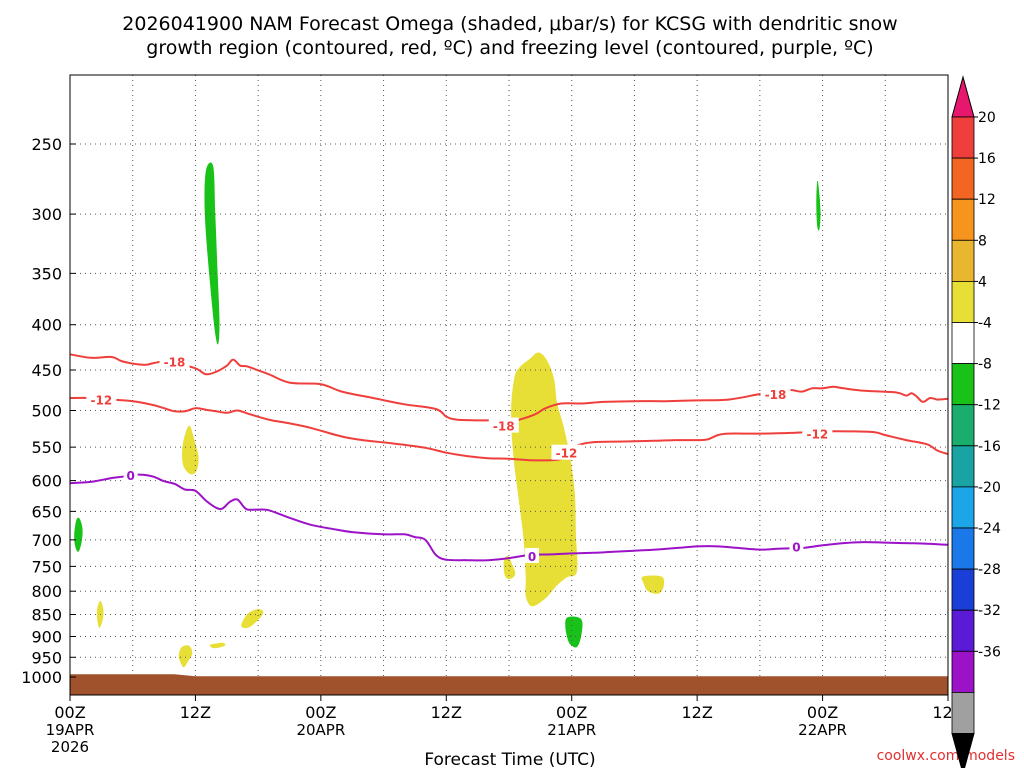 This screenshot has height=768, width=1024. What do you see at coordinates (571, 730) in the screenshot?
I see `x-date-label: 21APR` at bounding box center [571, 730].